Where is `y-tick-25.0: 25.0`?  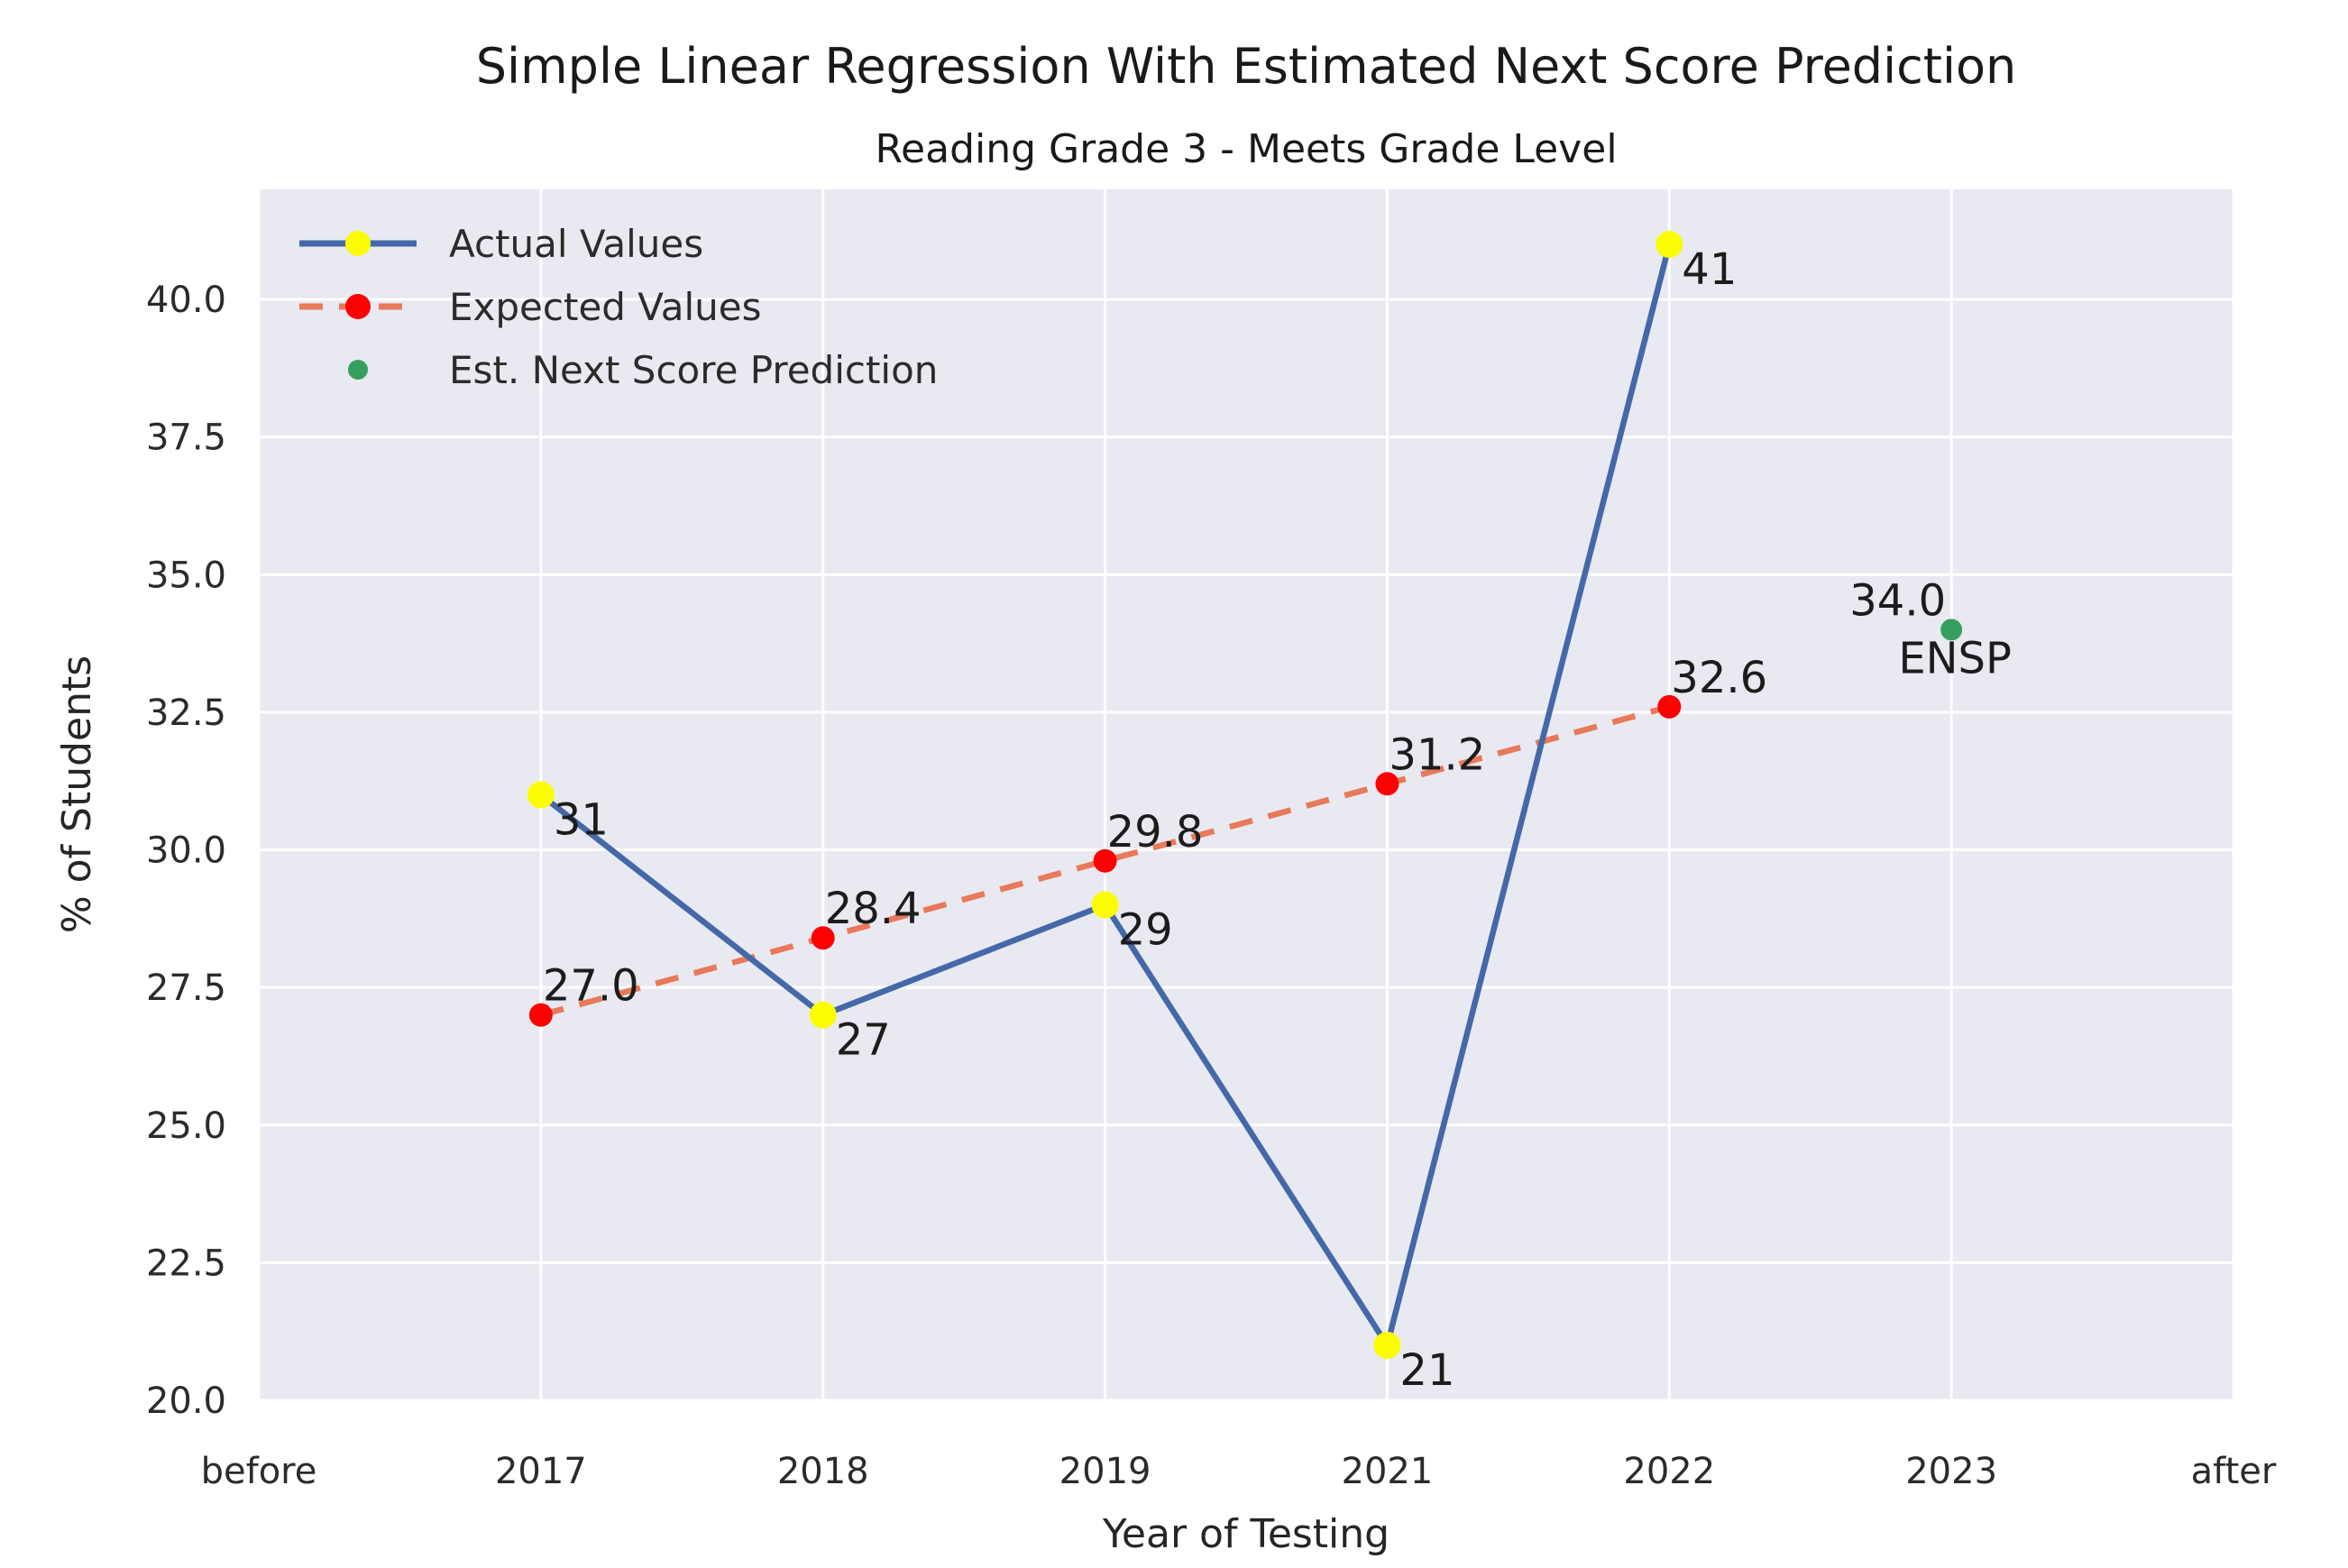
y-tick-25.0: 25.0 is located at coordinates (186, 1126).